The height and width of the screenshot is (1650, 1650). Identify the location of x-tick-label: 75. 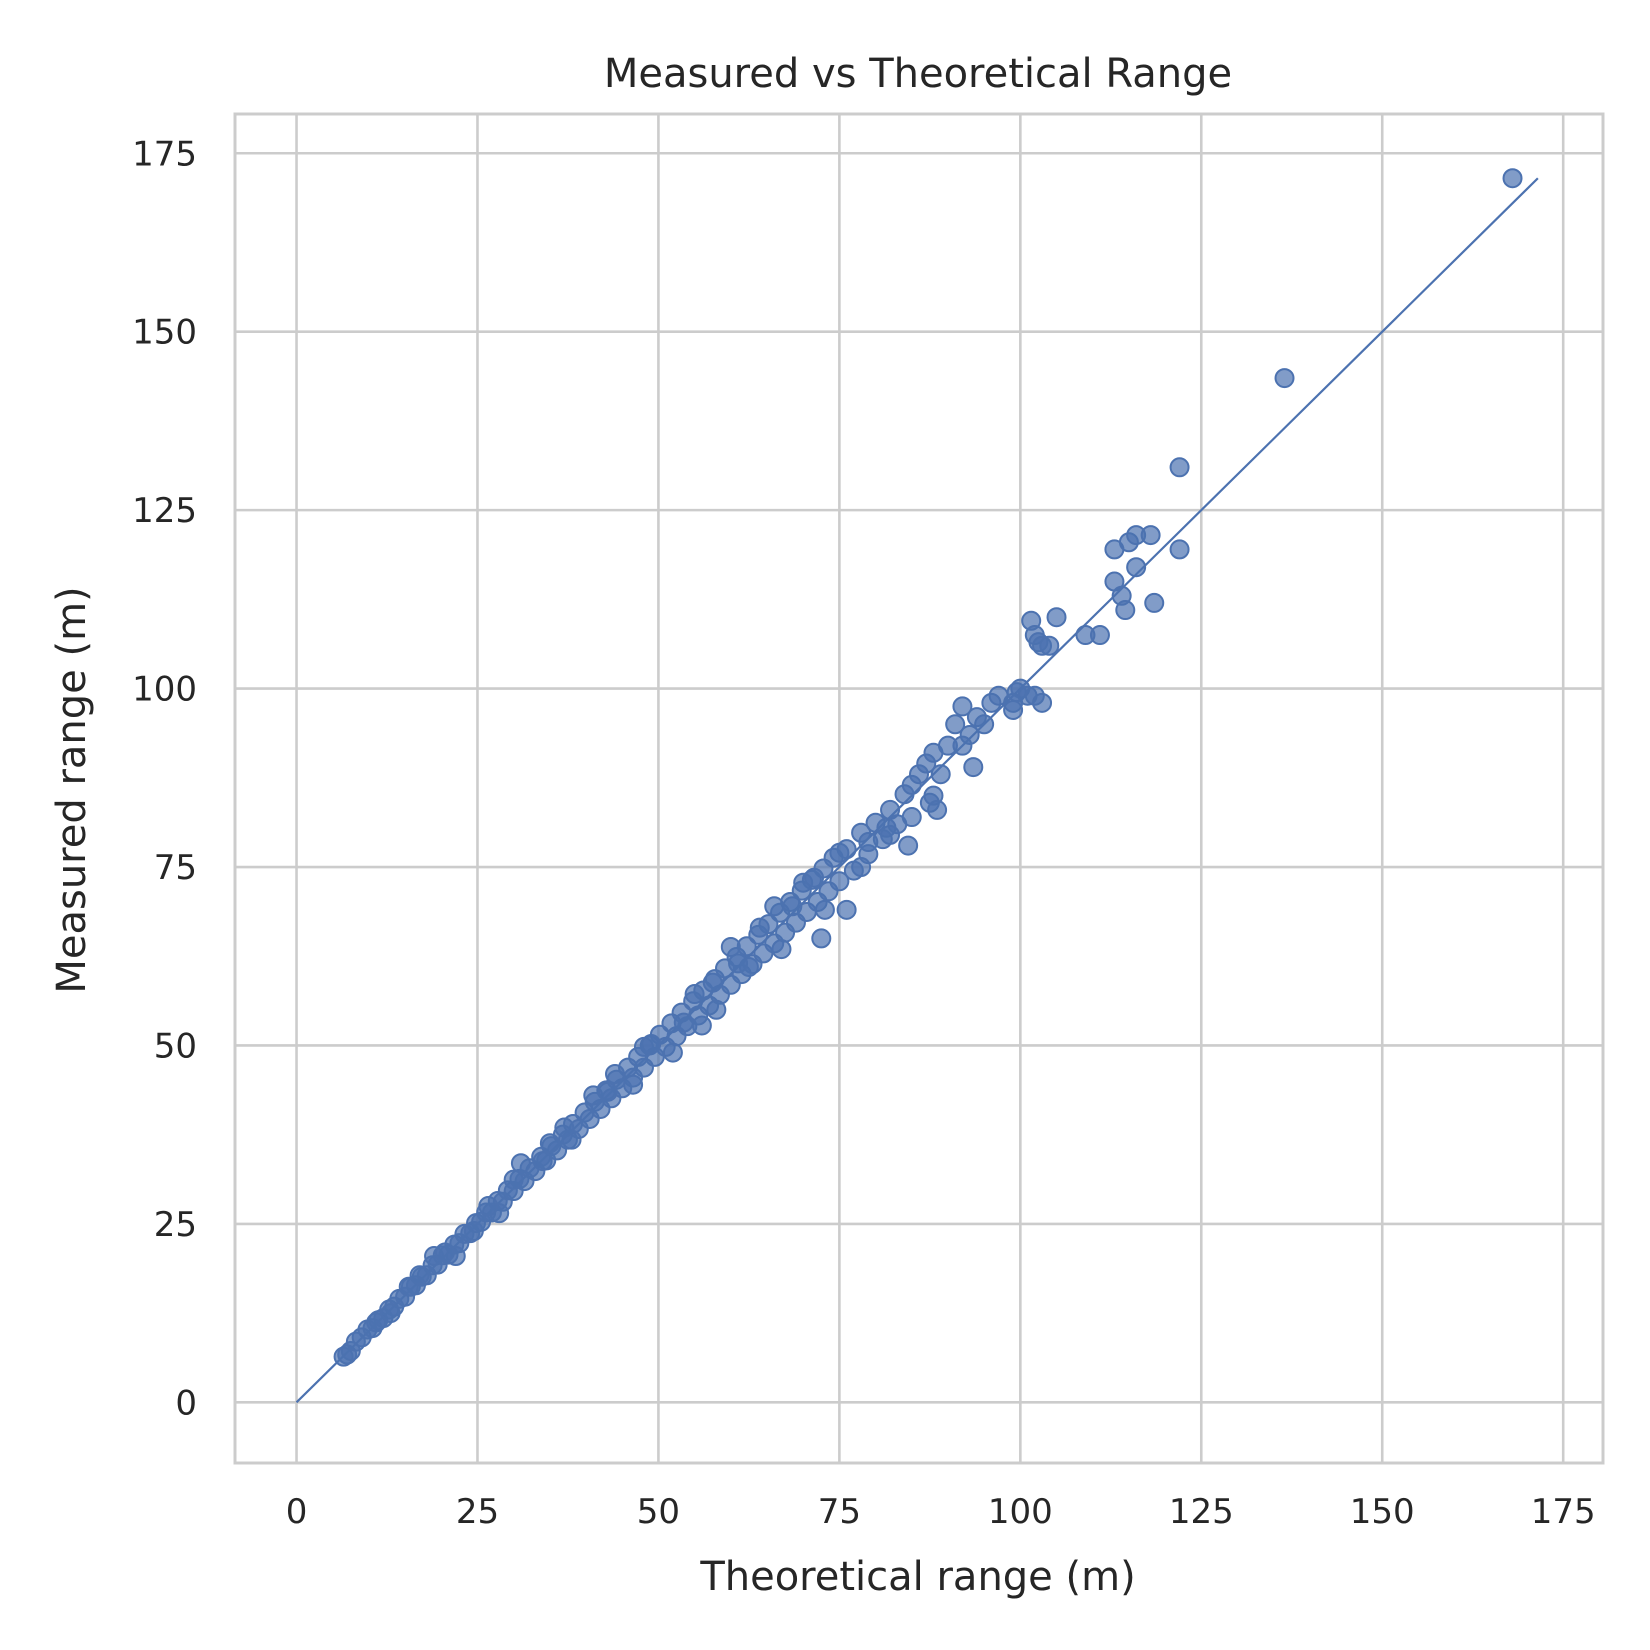
(839, 1512).